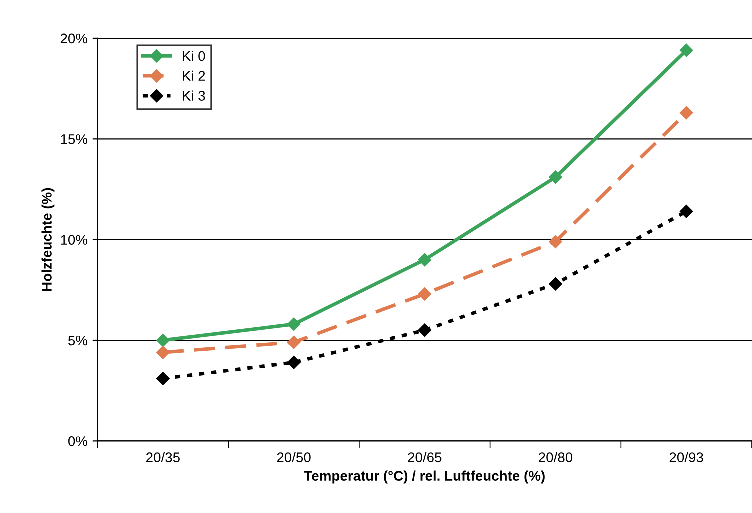 The height and width of the screenshot is (513, 752). What do you see at coordinates (194, 56) in the screenshot?
I see `legend-label: Ki 0` at bounding box center [194, 56].